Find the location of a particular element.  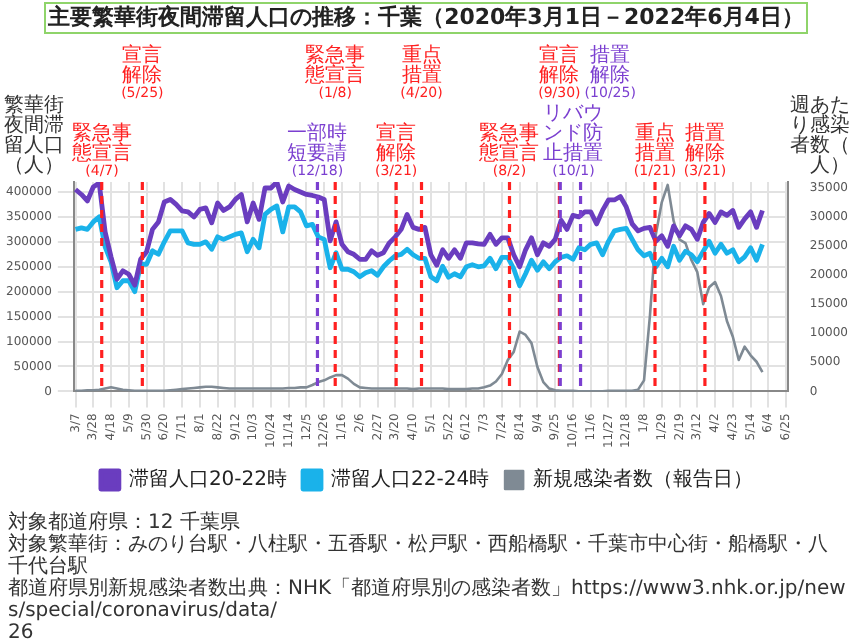

text: 都道府県別新規感染者数出典：NHK「都道府県別の感染者数」https://www3.nhk.or.jp/news/special/coronavirus/data/ is located at coordinates (427, 600).